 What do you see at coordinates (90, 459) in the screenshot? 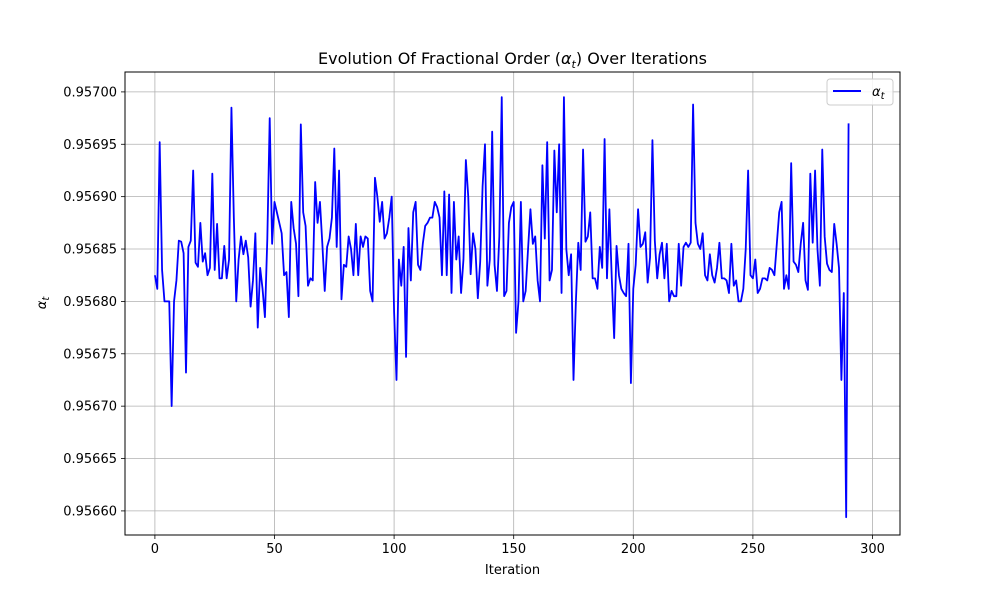
I see `y-tick-label: 0.95665` at bounding box center [90, 459].